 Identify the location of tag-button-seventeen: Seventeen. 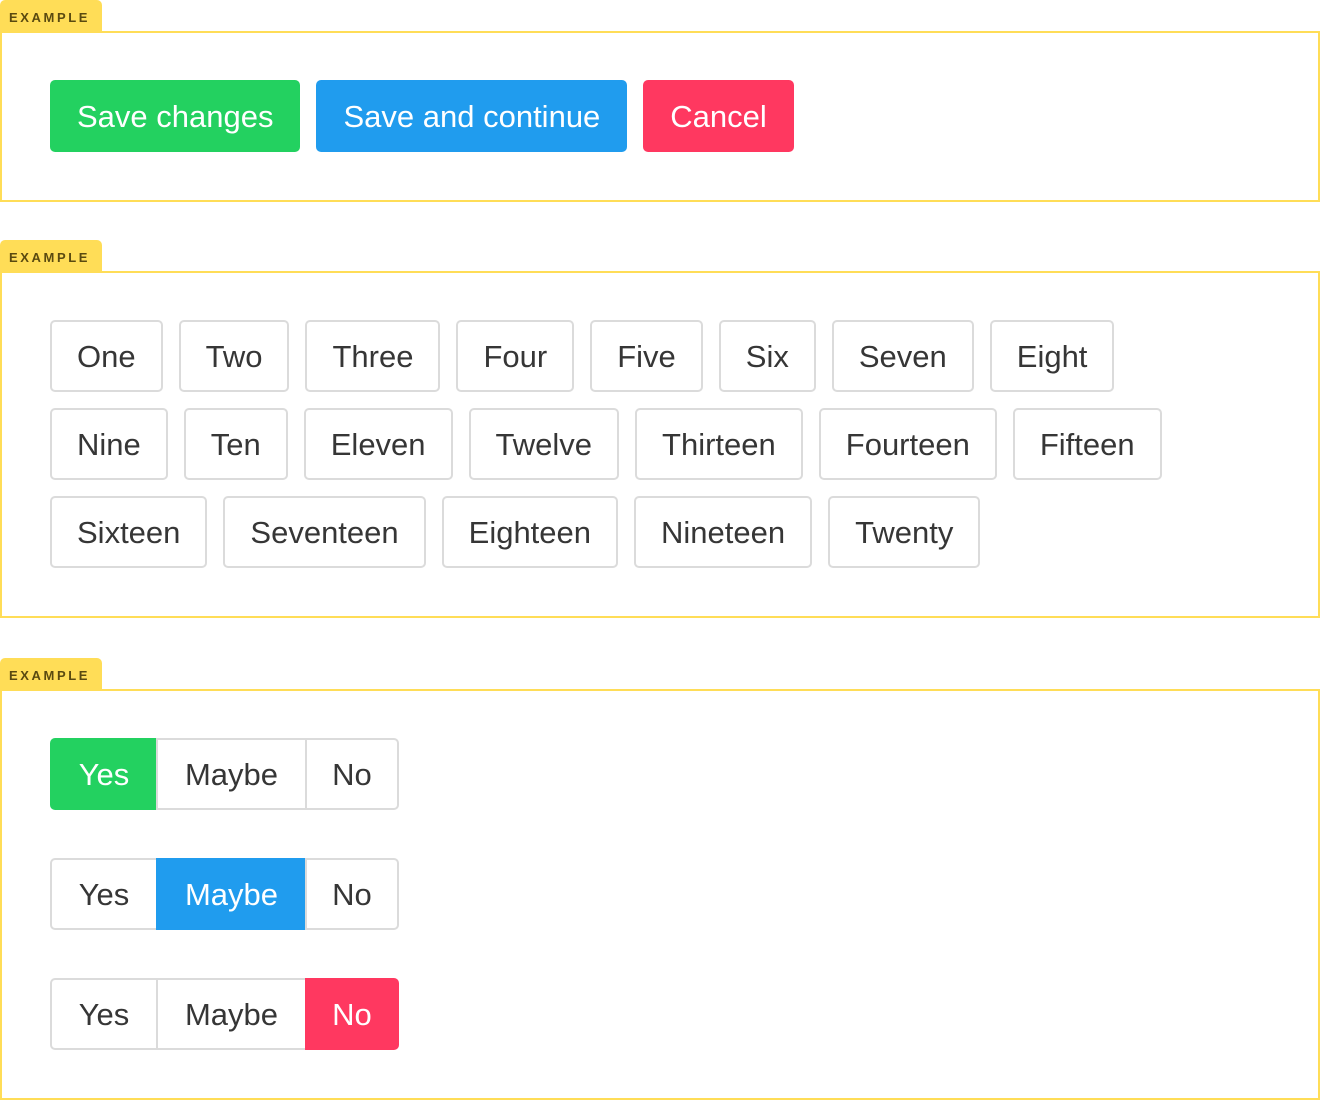
(324, 532).